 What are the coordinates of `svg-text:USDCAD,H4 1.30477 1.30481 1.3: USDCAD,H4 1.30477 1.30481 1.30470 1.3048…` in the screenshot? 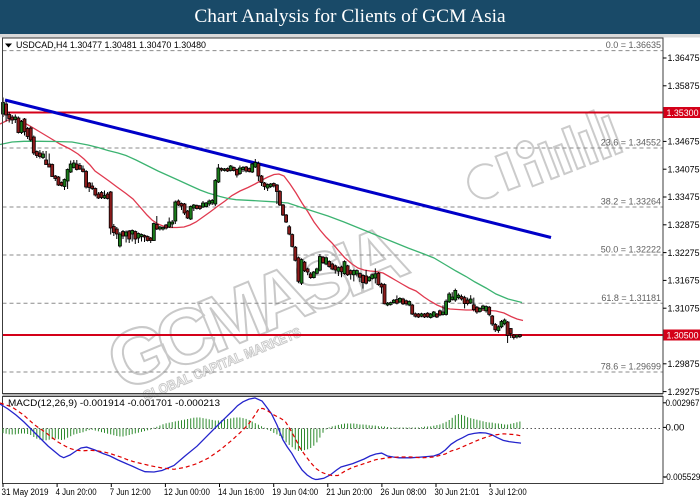 It's located at (111, 45).